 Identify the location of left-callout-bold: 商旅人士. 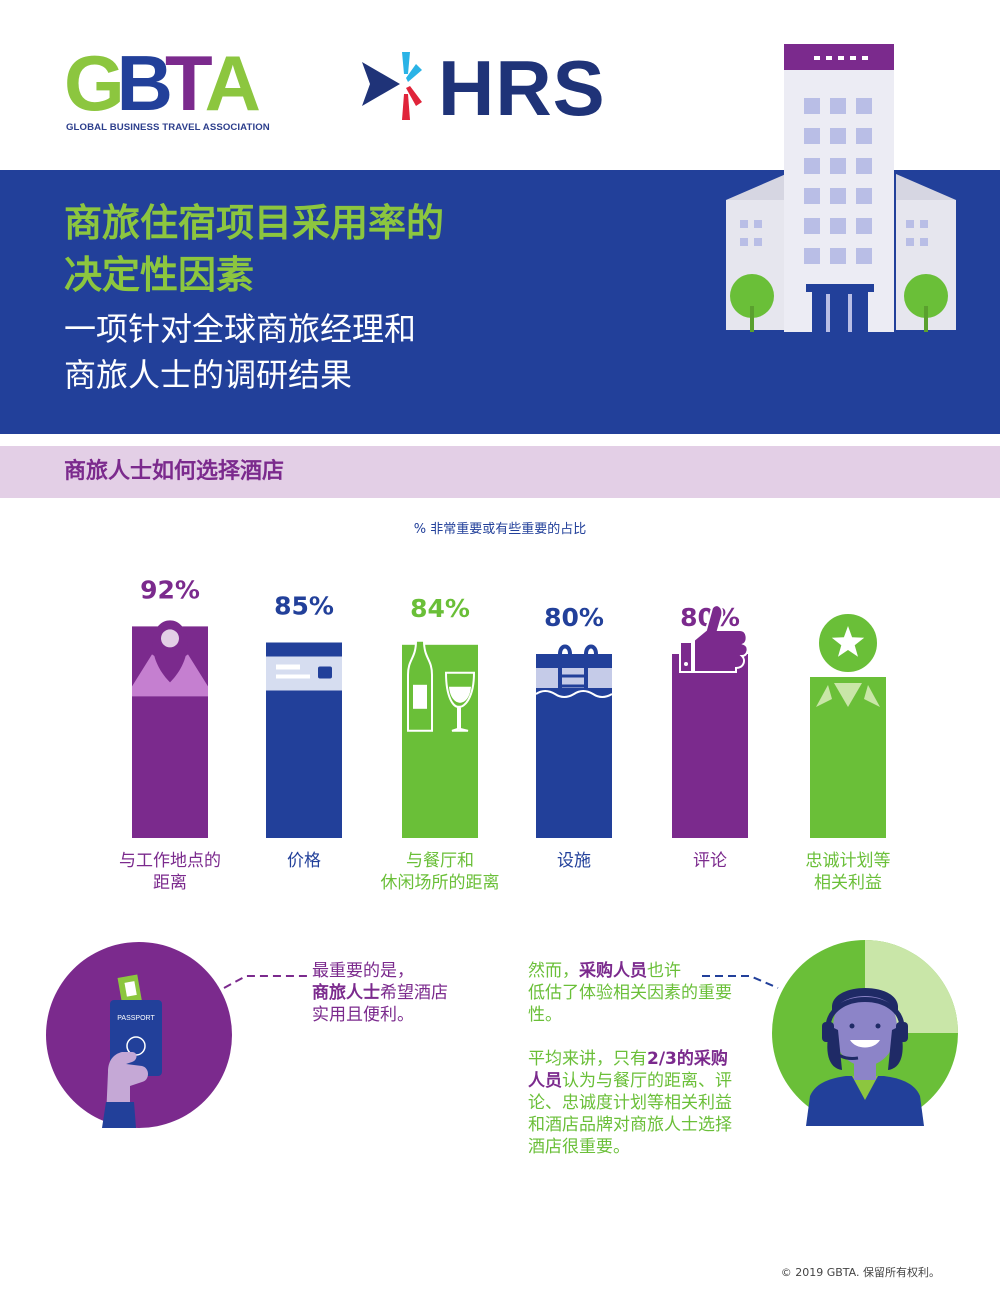
(346, 993).